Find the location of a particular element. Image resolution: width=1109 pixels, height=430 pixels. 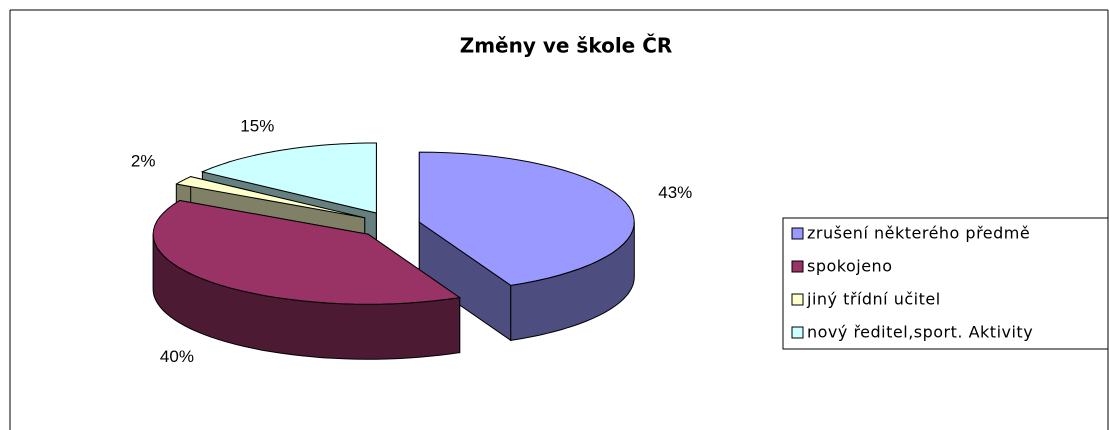

data-label: 40% is located at coordinates (177, 356).